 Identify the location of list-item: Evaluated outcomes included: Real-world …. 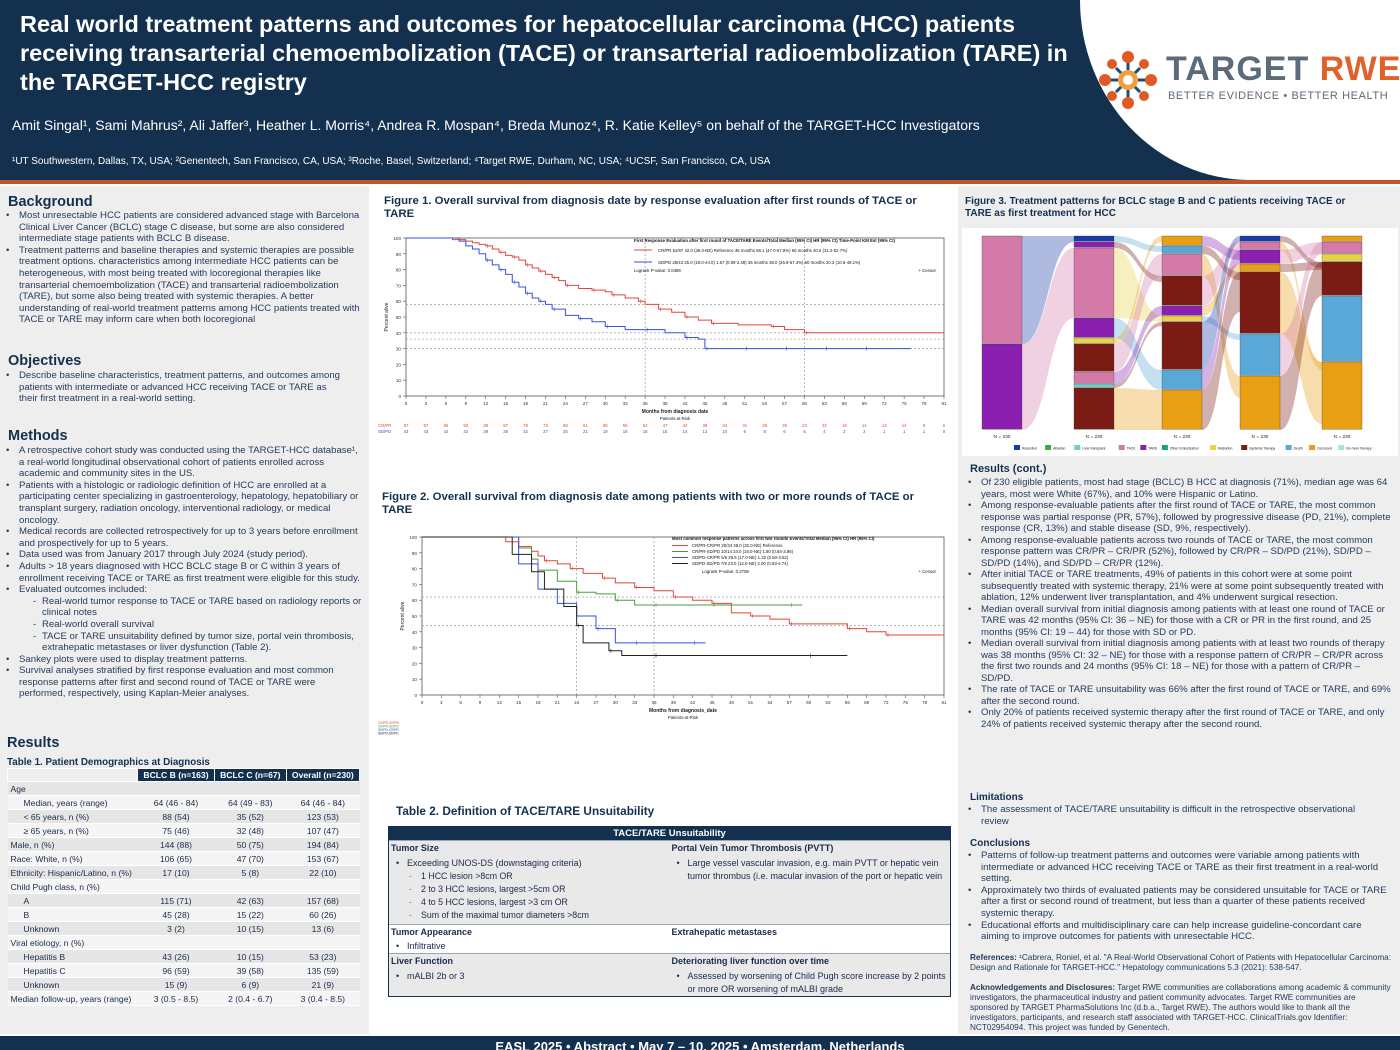
(182, 619).